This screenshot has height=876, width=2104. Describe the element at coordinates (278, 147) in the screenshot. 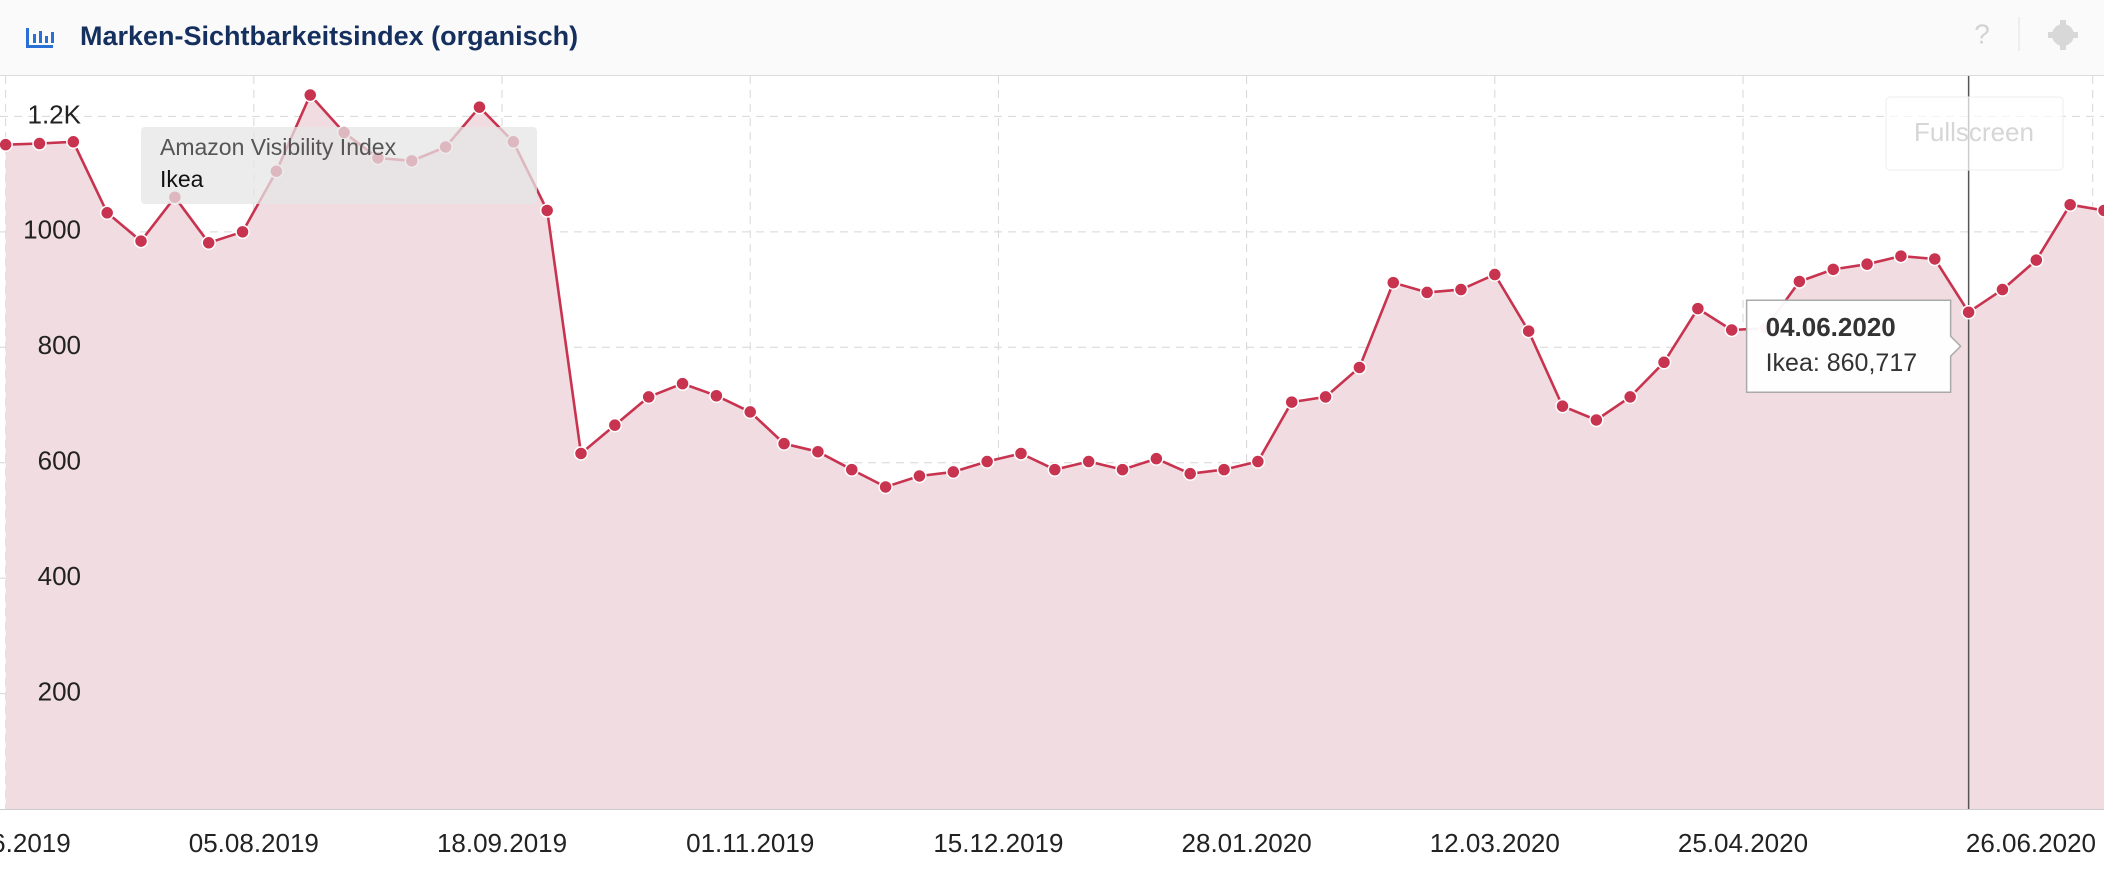

I see `series-label-title: Amazon Visibility Index` at that location.